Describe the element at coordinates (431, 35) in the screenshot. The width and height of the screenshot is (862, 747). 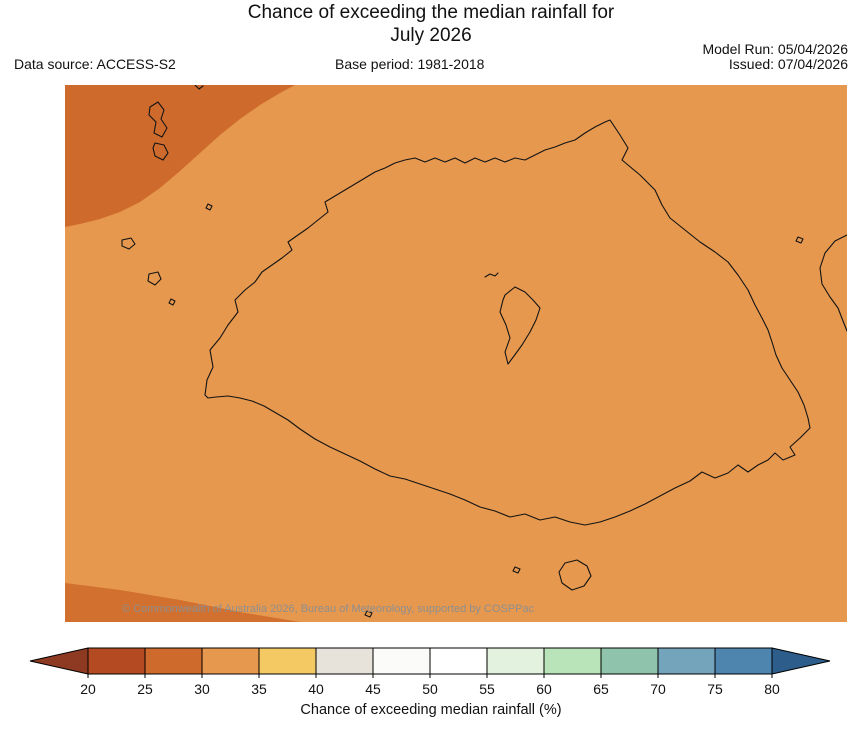
I see `title-line-2: July 2026` at that location.